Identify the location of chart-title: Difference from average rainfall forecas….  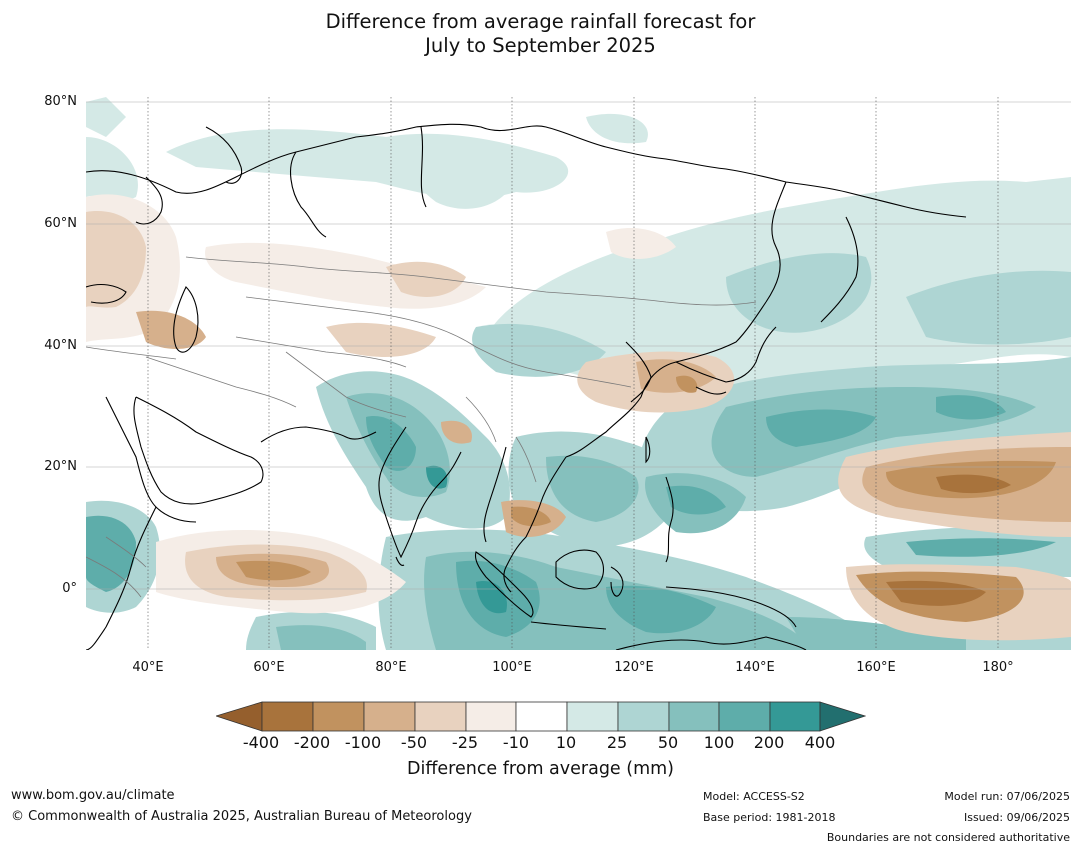
(540, 34).